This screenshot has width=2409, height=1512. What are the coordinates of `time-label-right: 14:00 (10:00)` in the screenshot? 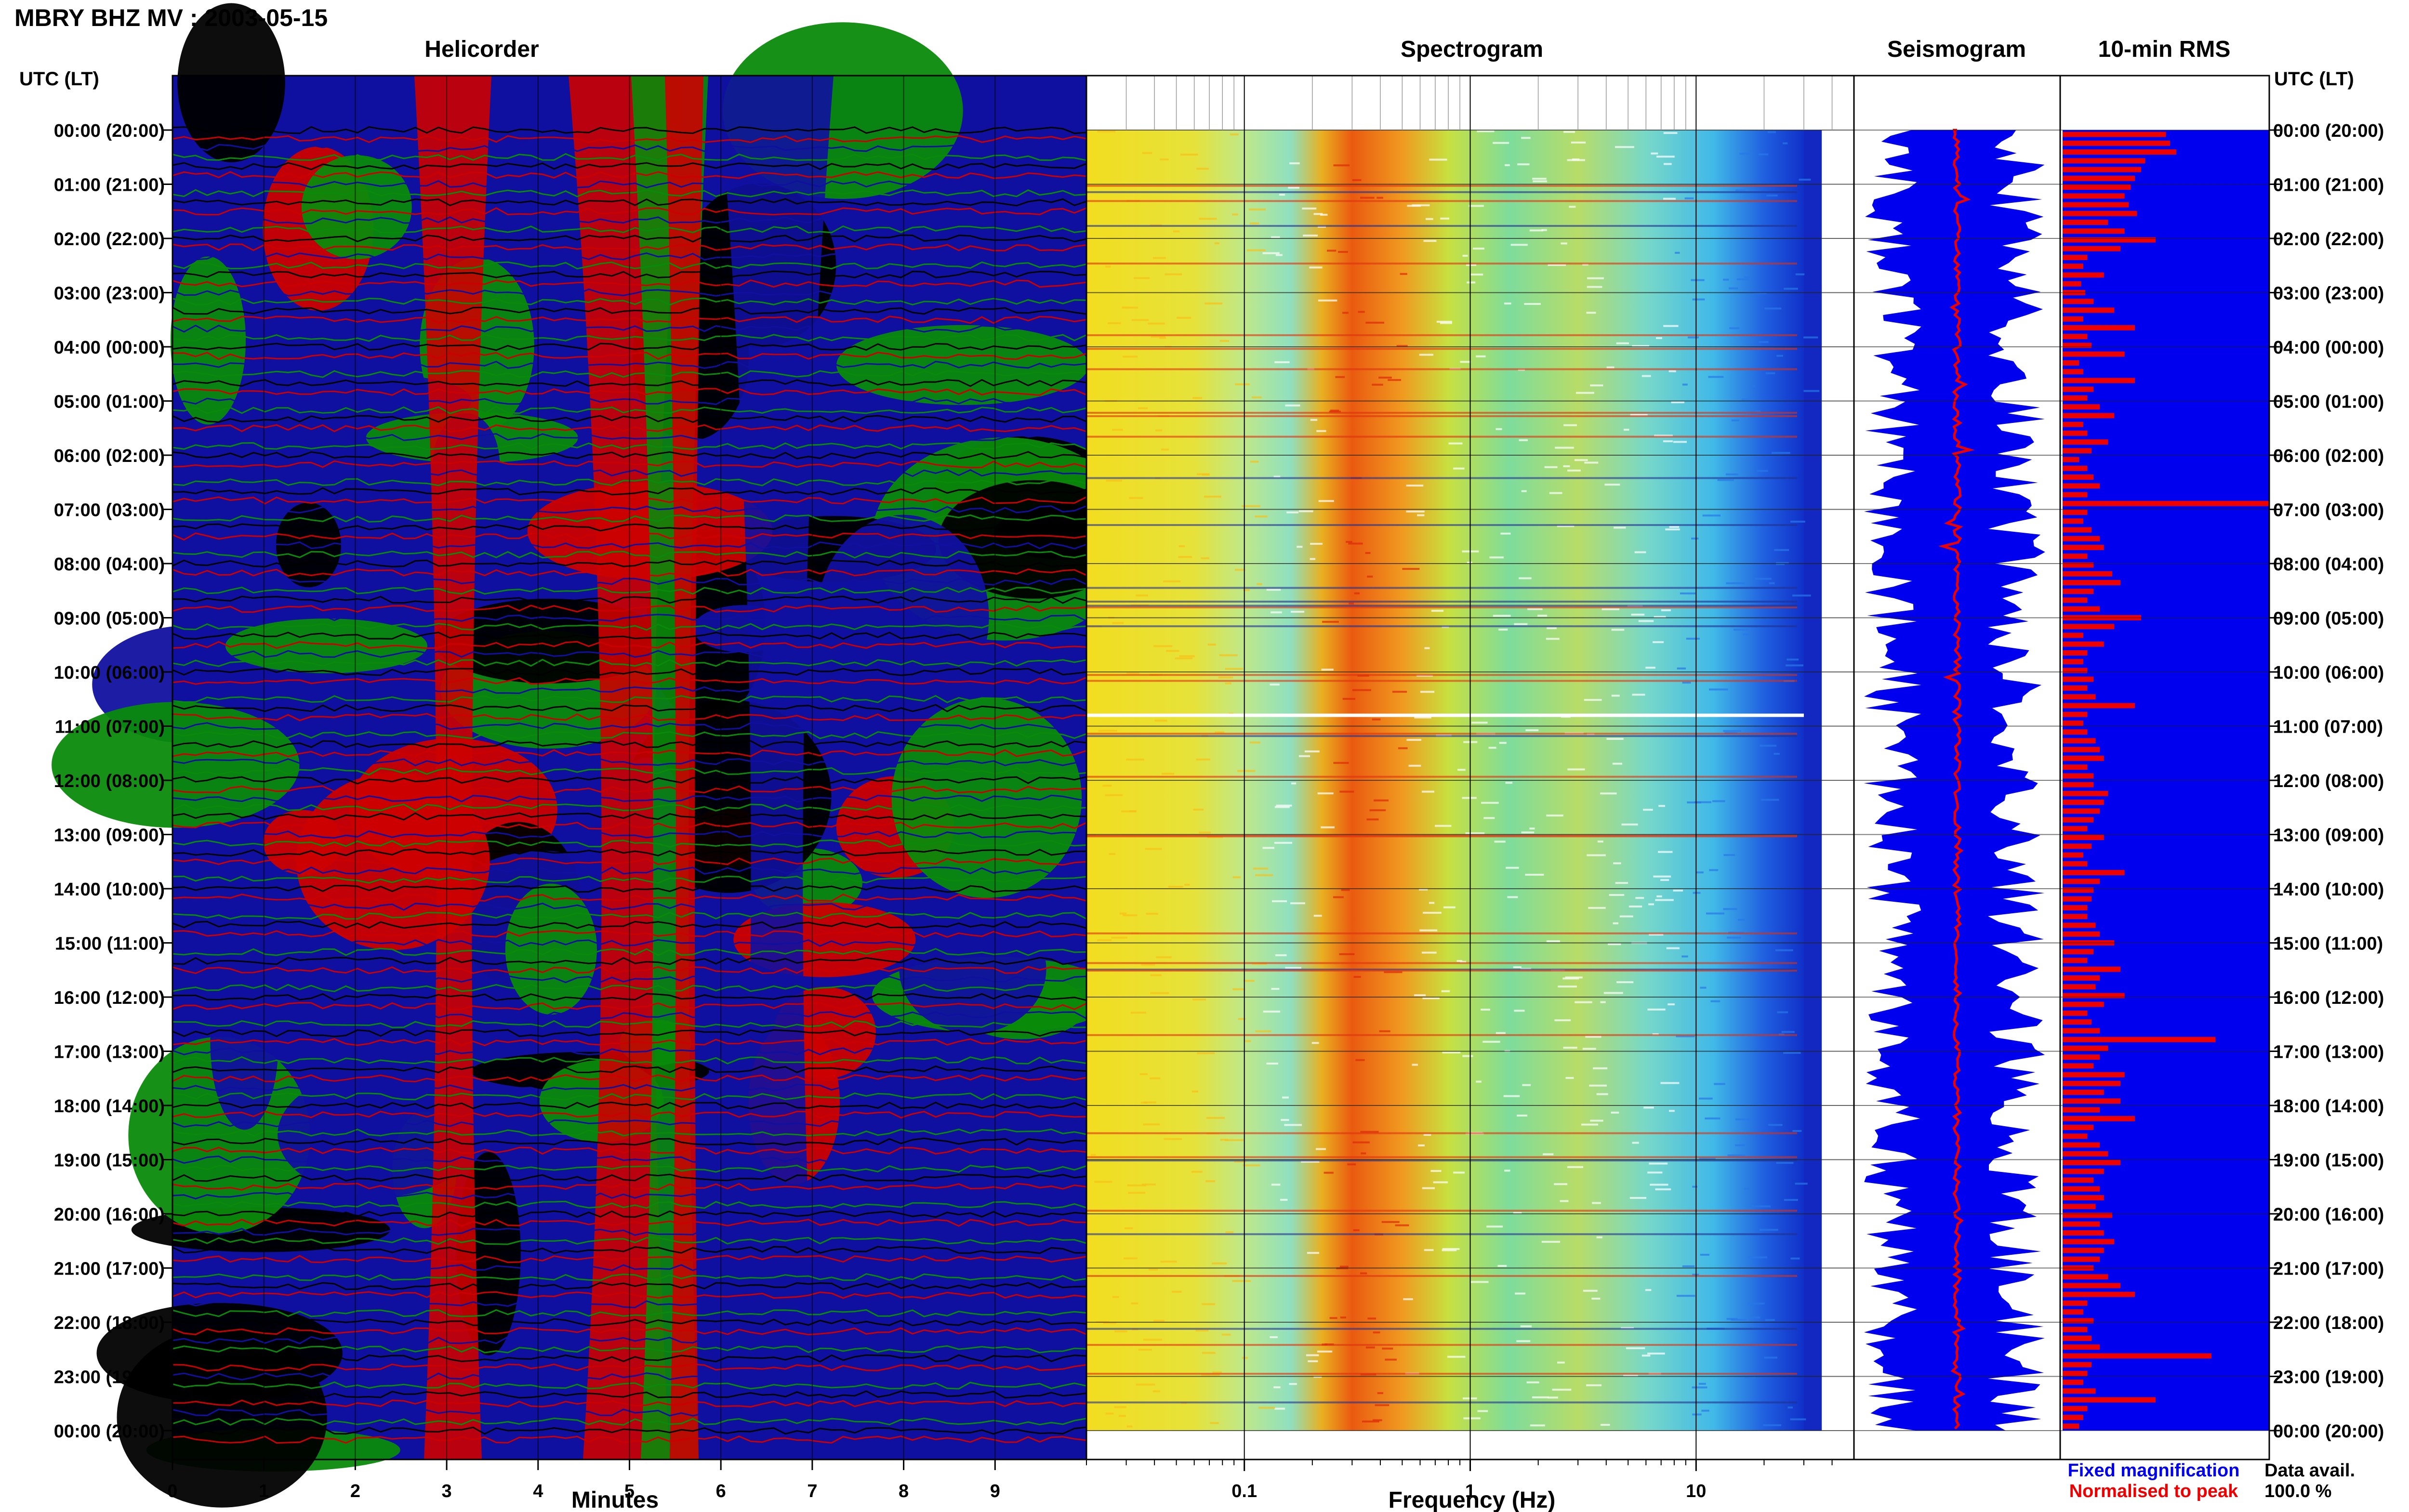 It's located at (2328, 890).